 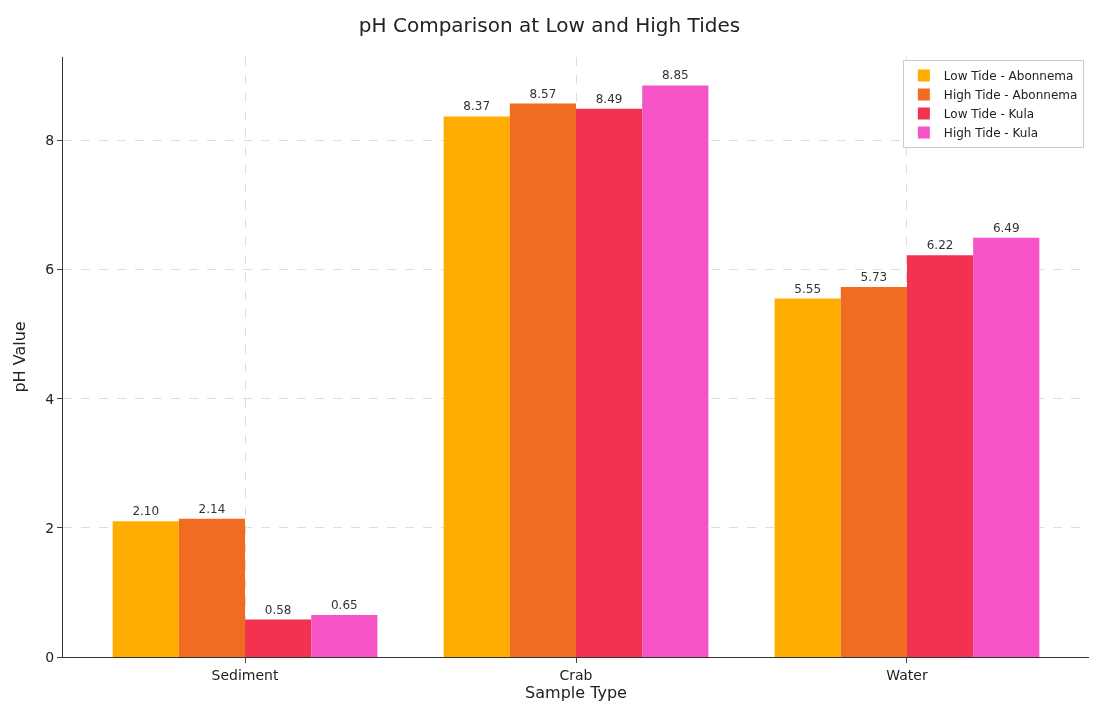 I want to click on data-label: 2.14, so click(x=212, y=508).